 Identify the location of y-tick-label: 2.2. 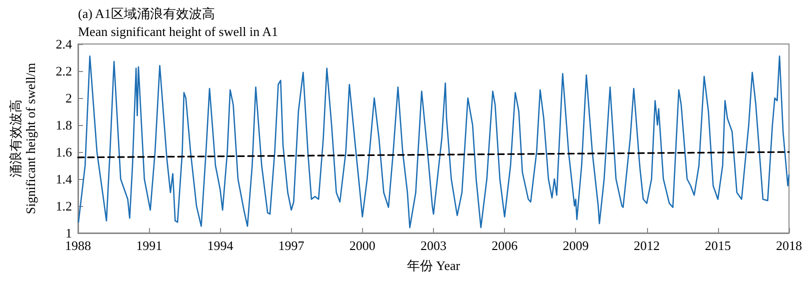
(64, 71).